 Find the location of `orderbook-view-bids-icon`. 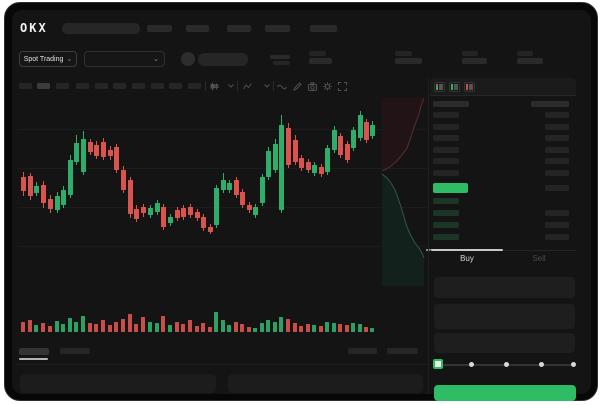

orderbook-view-bids-icon is located at coordinates (454, 87).